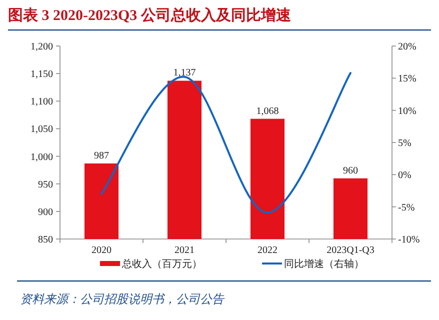  Describe the element at coordinates (407, 79) in the screenshot. I see `y2-tick-label: 15%` at that location.